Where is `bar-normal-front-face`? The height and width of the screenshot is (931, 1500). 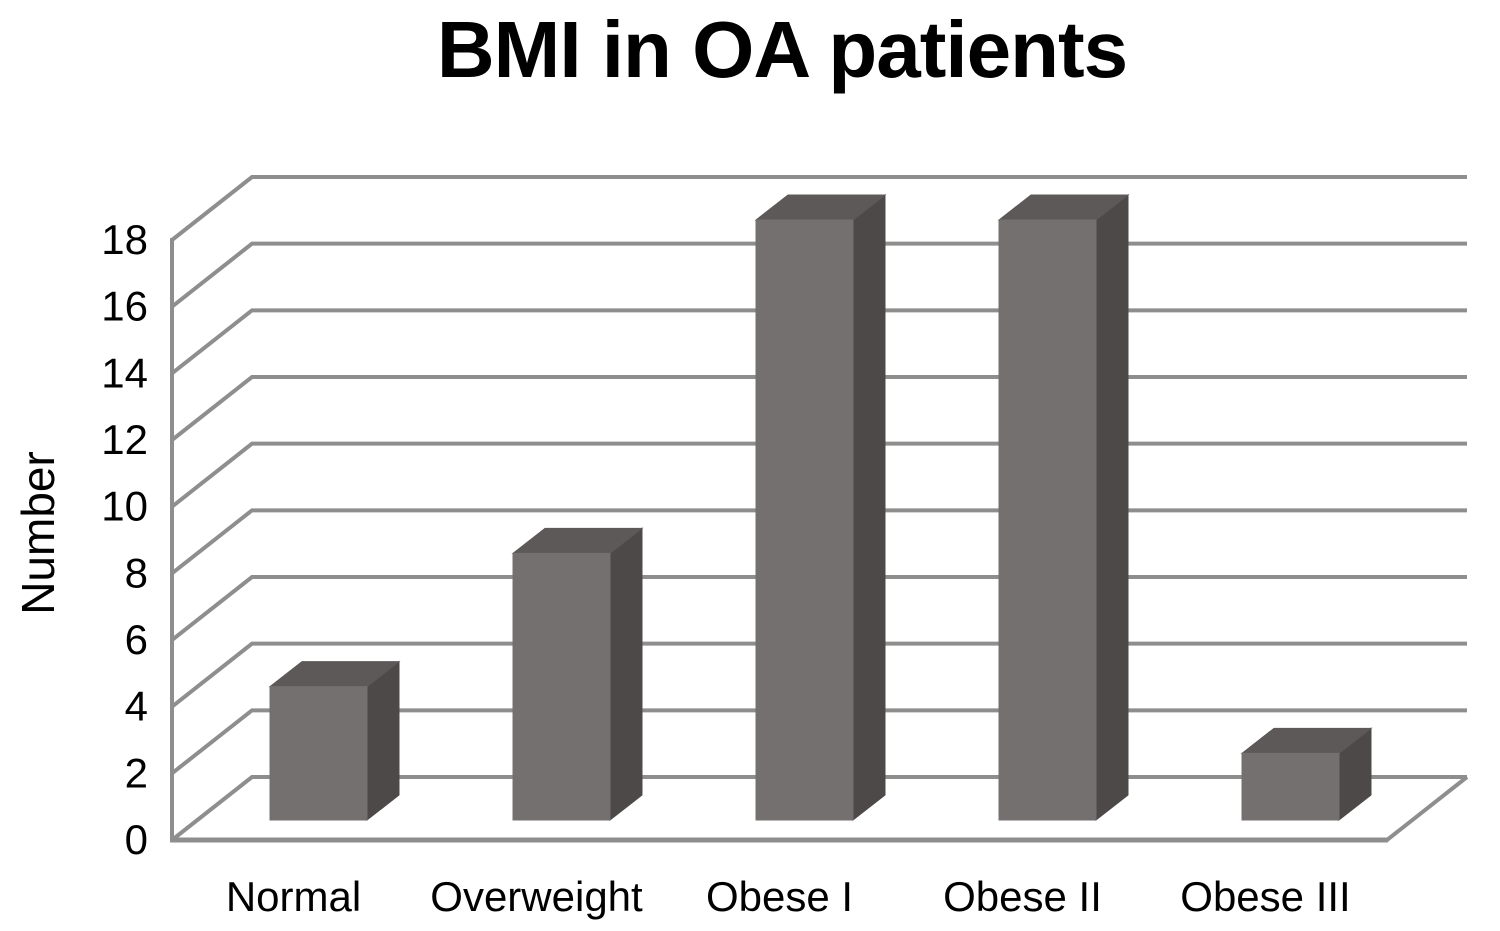
bar-normal-front-face is located at coordinates (318, 753).